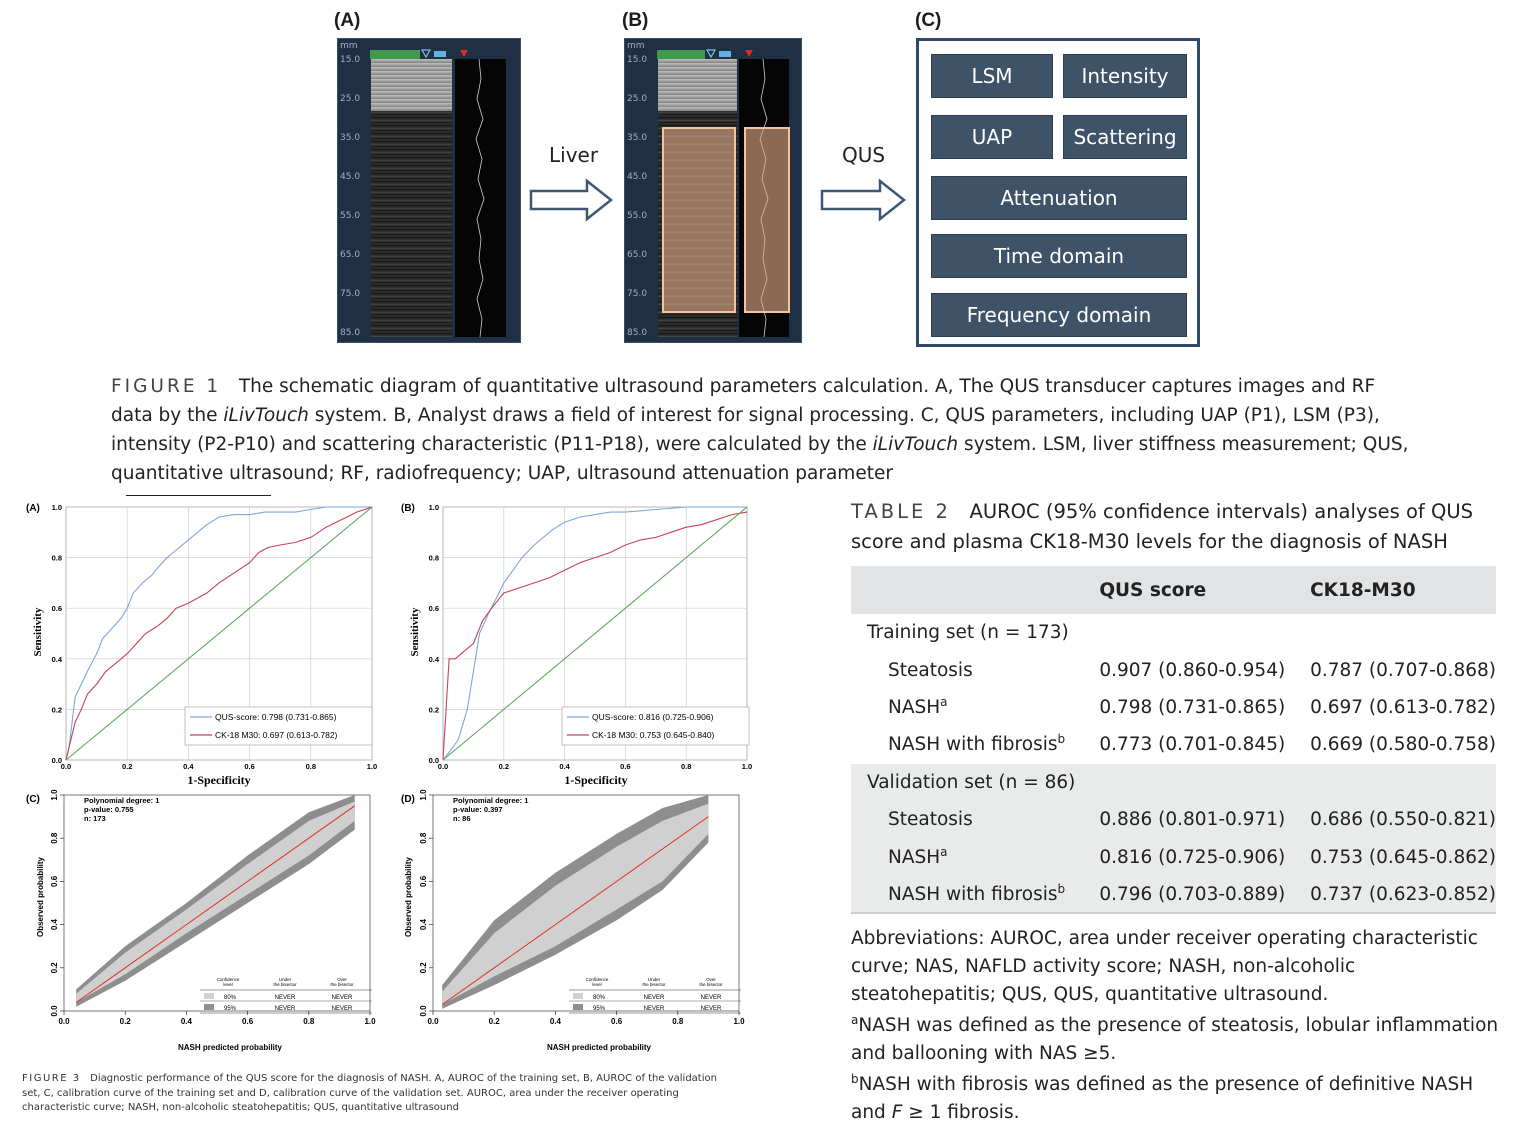  Describe the element at coordinates (228, 979) in the screenshot. I see `cal-table-header: Confidence` at that location.